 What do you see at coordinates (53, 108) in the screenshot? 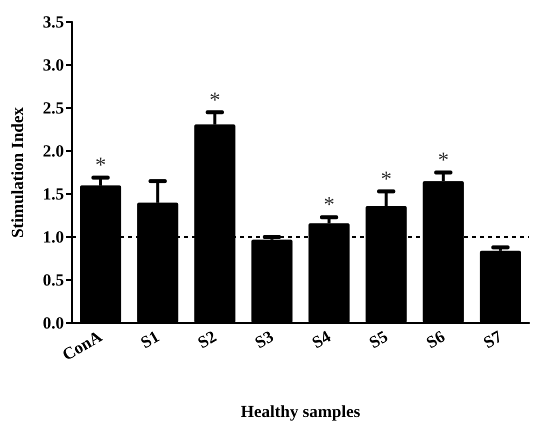
I see `y-tick-label: 2.5` at bounding box center [53, 108].